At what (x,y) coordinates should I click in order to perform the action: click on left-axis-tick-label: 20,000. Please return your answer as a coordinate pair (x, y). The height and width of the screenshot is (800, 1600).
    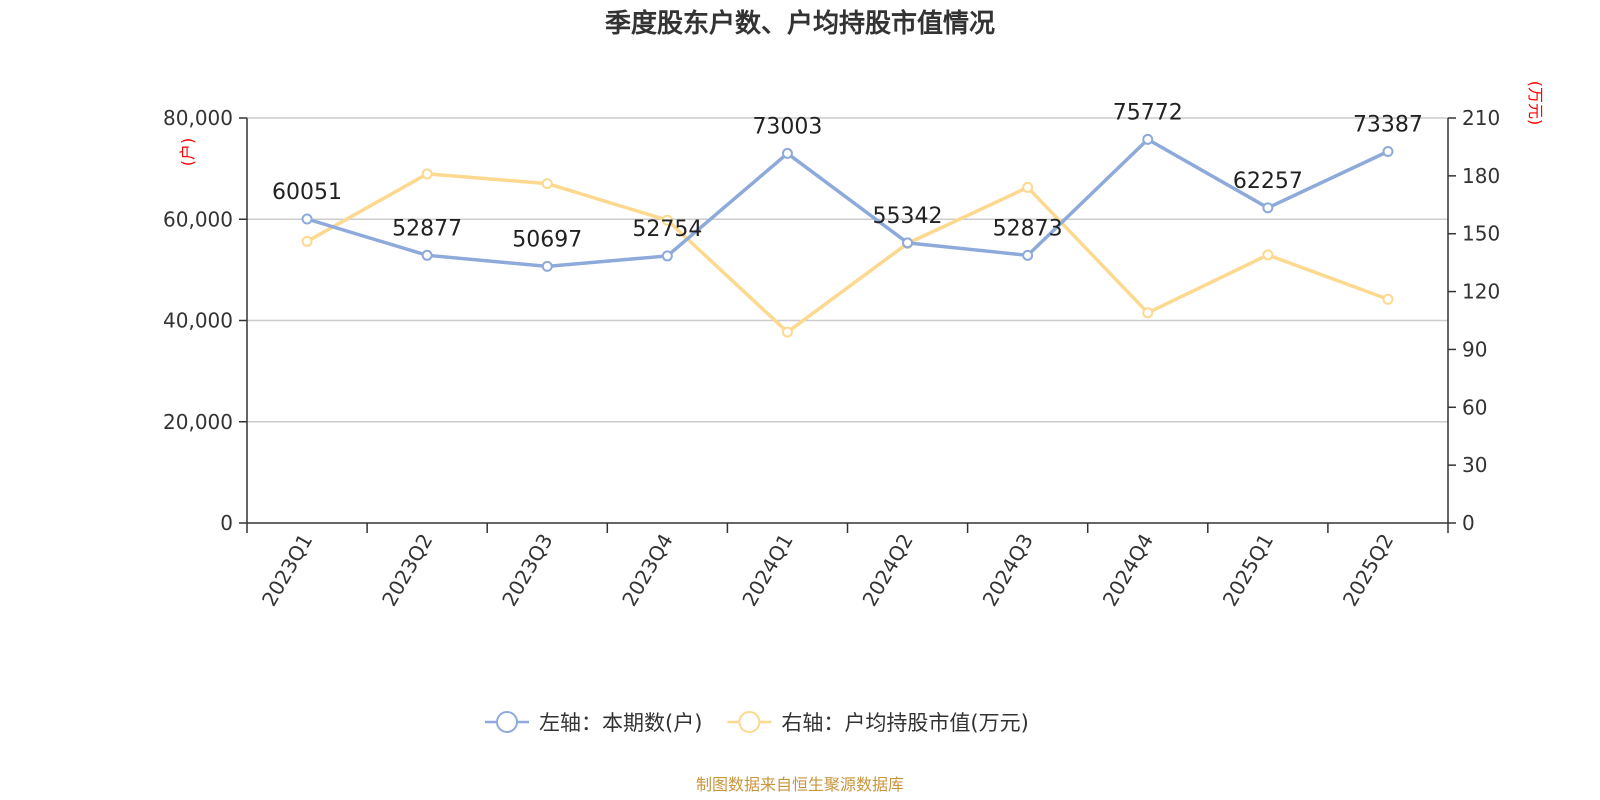
    Looking at the image, I should click on (198, 422).